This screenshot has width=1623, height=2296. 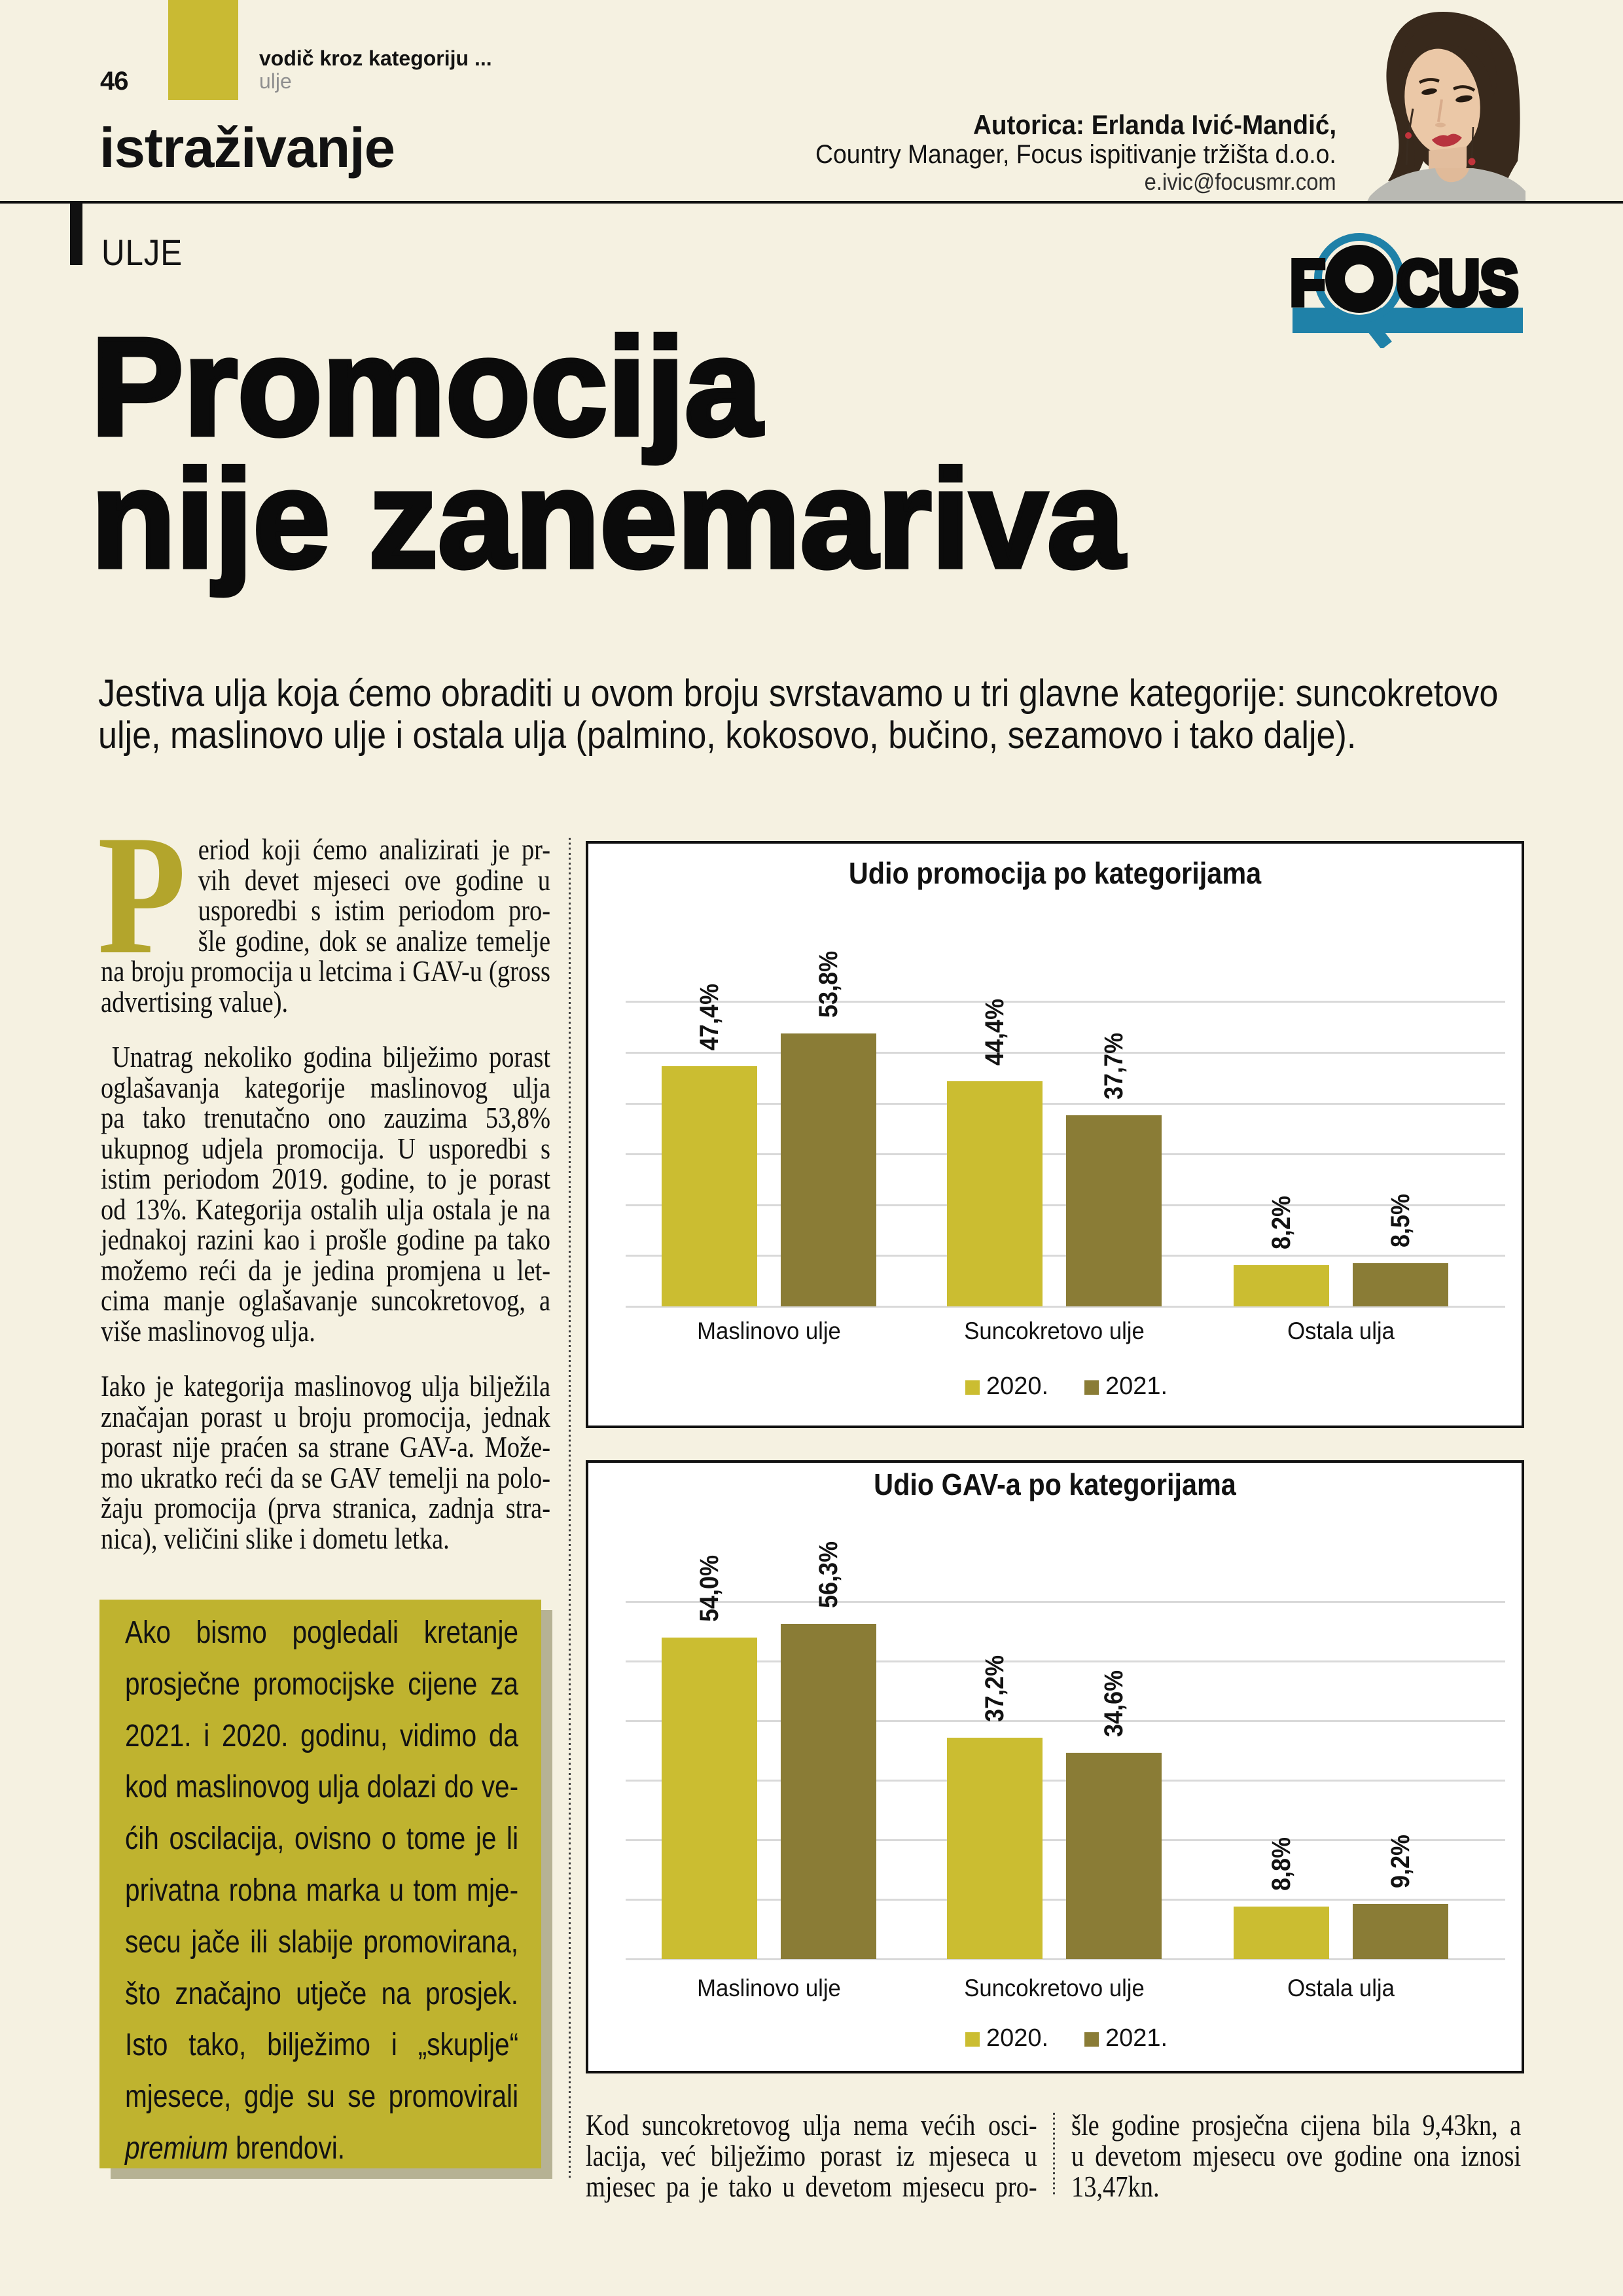 I want to click on svg-text: CUS, so click(x=1458, y=283).